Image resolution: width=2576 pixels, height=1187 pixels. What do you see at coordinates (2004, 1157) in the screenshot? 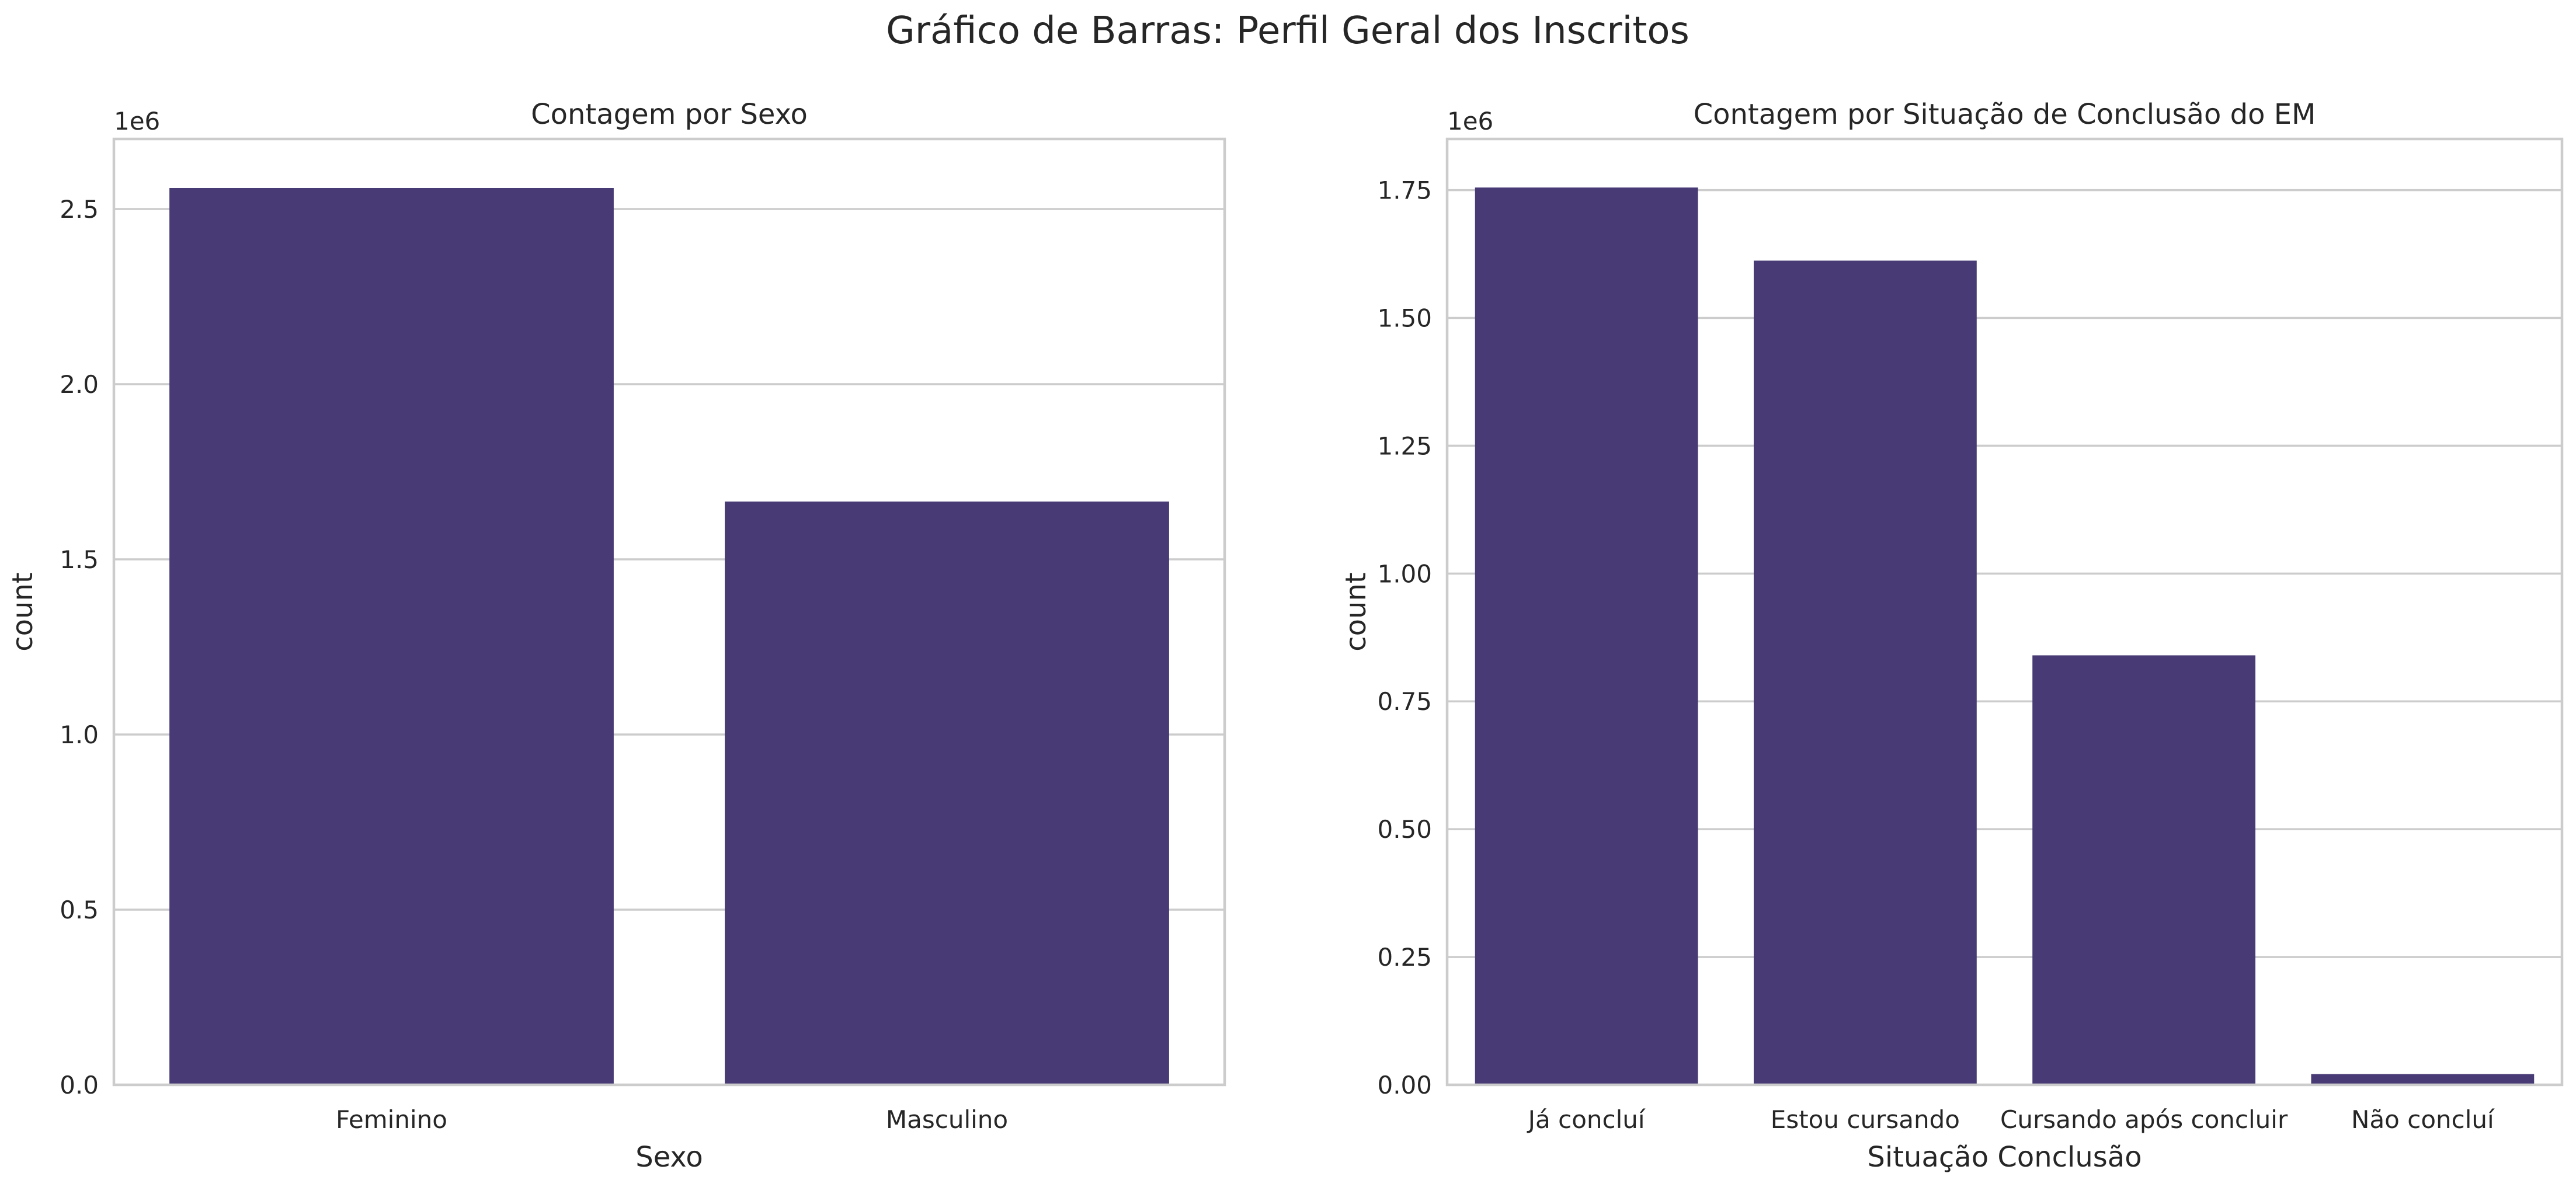
I see `x-axis-label: Situação Conclusão` at bounding box center [2004, 1157].